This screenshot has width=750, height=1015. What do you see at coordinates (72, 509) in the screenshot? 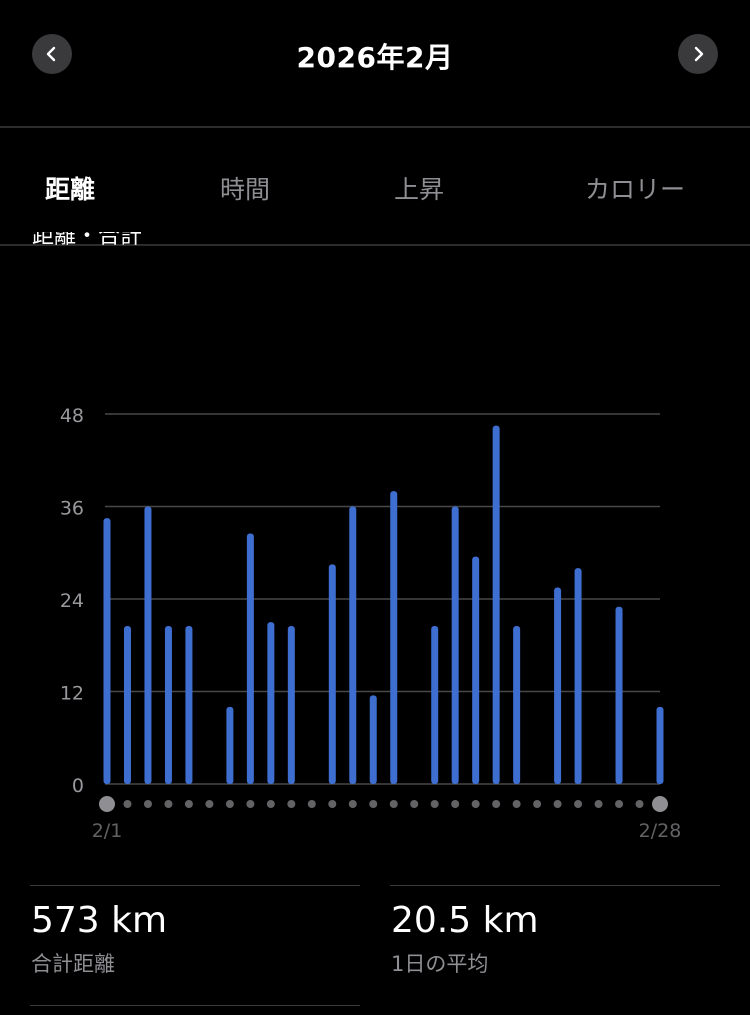
I see `y-tick-label: 36` at bounding box center [72, 509].